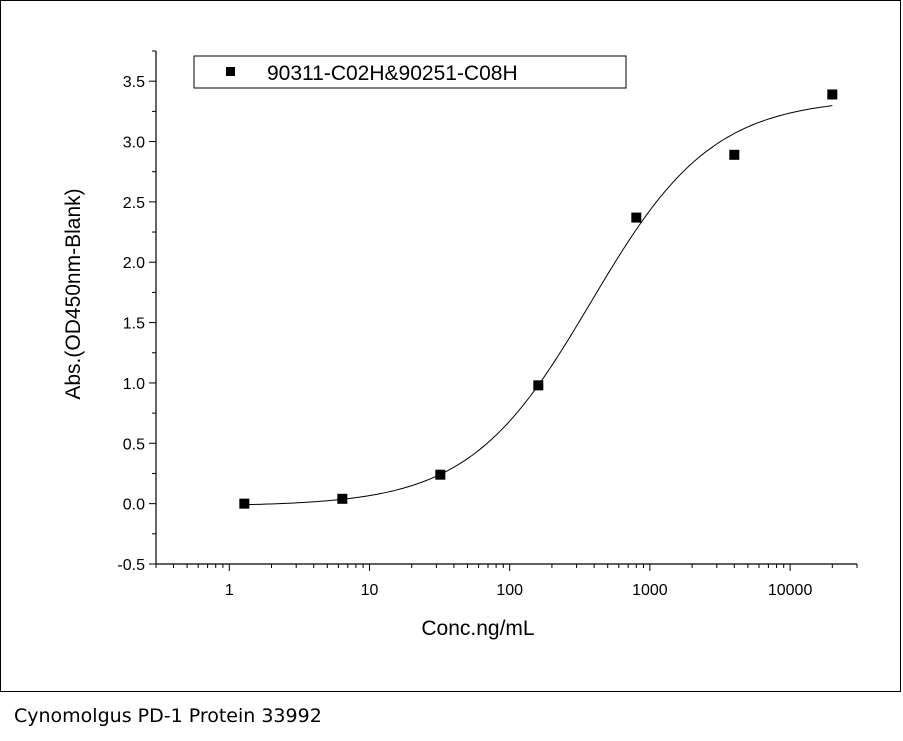 This screenshot has height=741, width=903. Describe the element at coordinates (131, 565) in the screenshot. I see `y-tick-label: -0.5` at that location.